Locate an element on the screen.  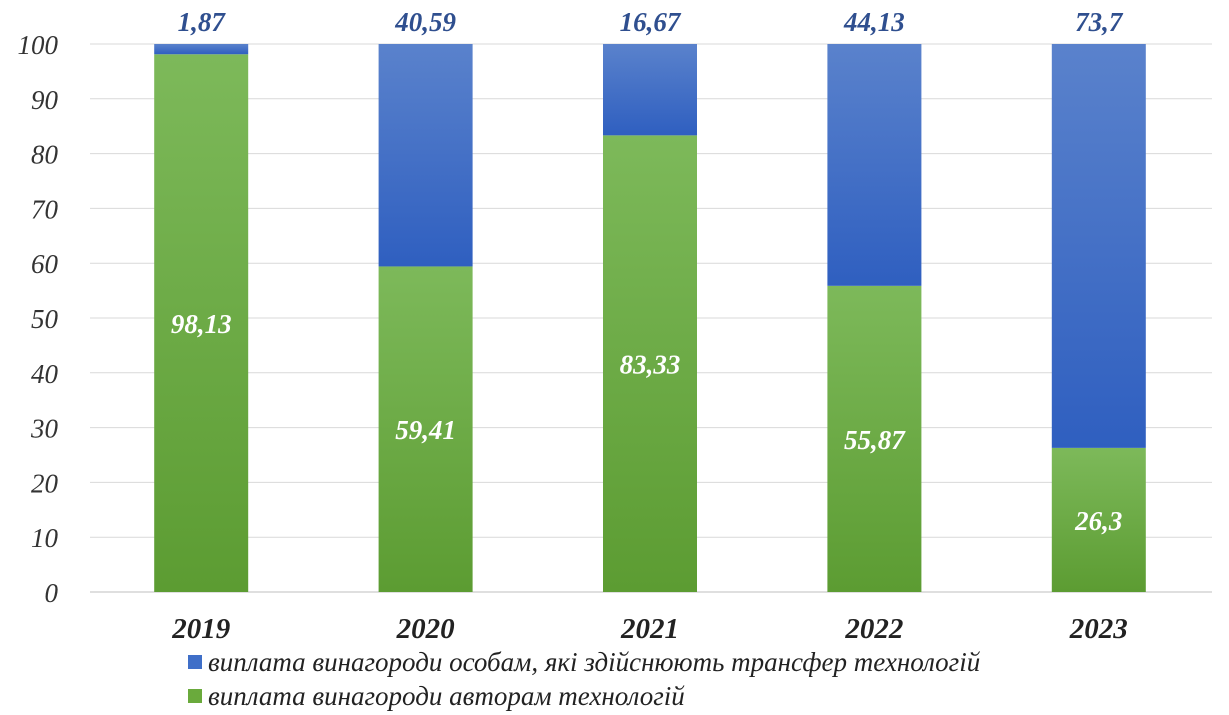
bar-authors-2019 is located at coordinates (201, 323).